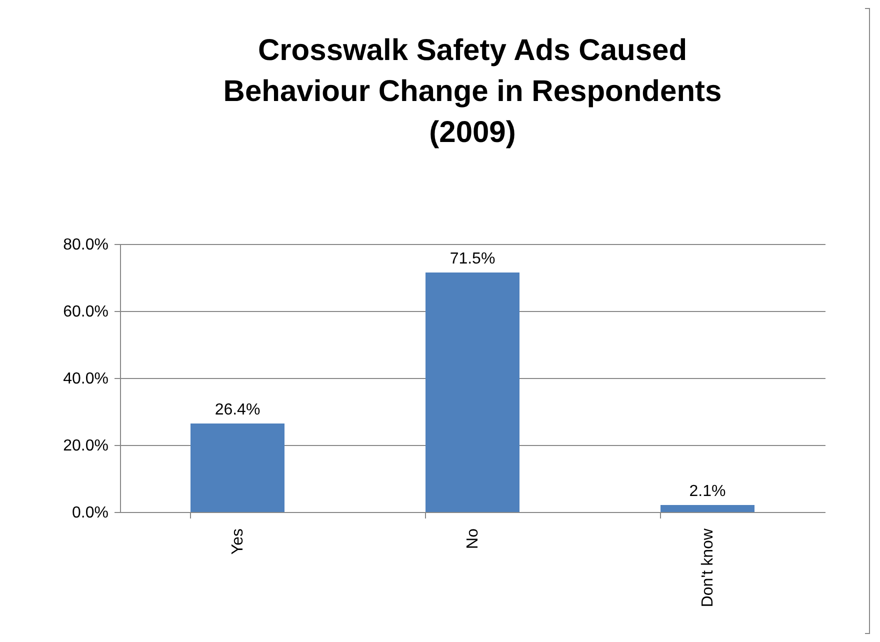 The height and width of the screenshot is (642, 880). What do you see at coordinates (707, 491) in the screenshot?
I see `data-label: 2.1%` at bounding box center [707, 491].